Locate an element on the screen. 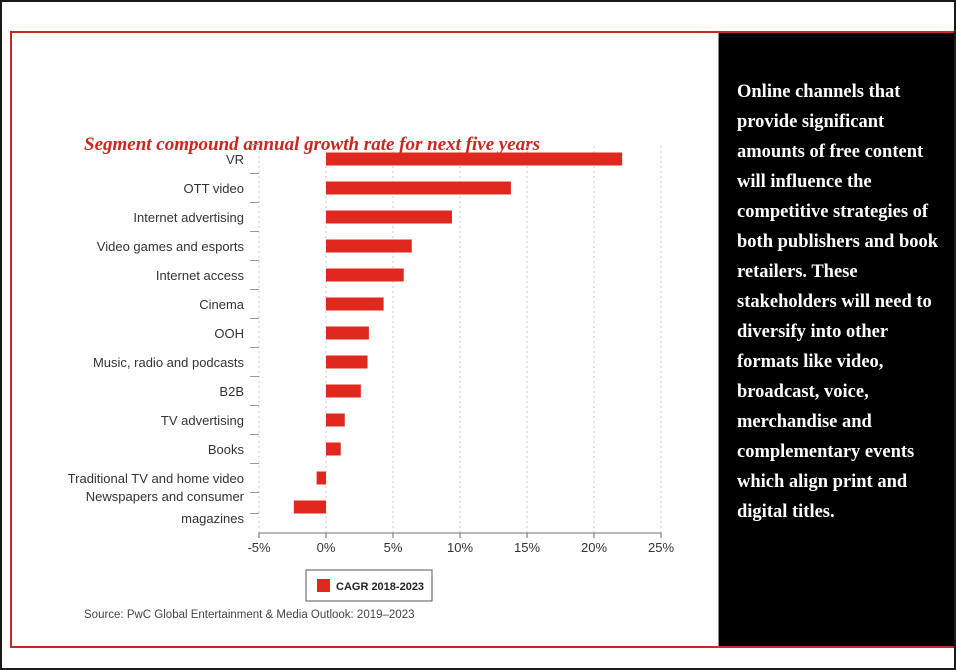 This screenshot has width=956, height=670. x-tick-label: 10% is located at coordinates (460, 547).